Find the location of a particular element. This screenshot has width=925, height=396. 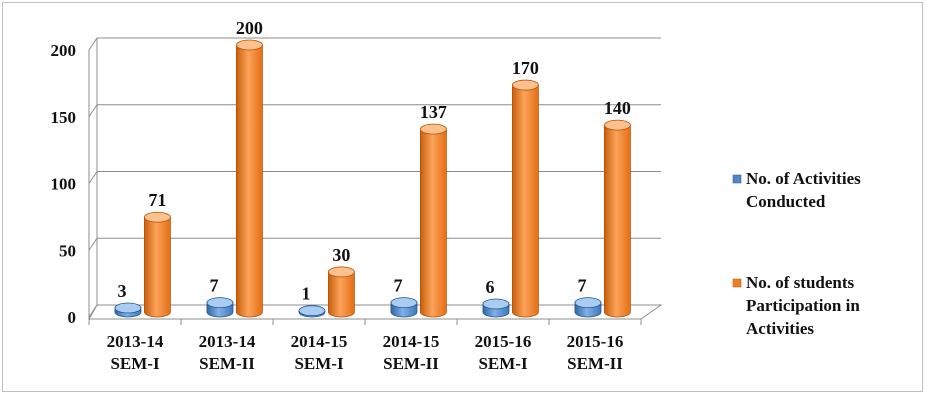

data-label: 140 is located at coordinates (617, 108).